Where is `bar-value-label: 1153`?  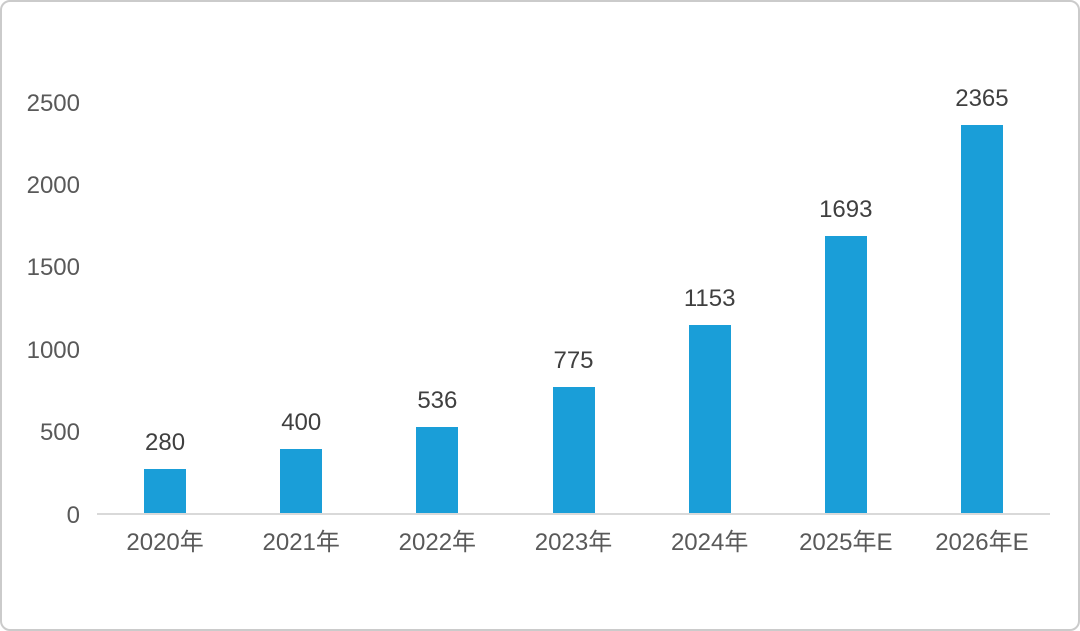 bar-value-label: 1153 is located at coordinates (709, 298).